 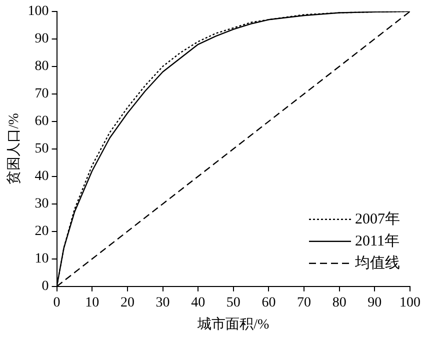 I want to click on y-tick-label: 20, so click(x=41, y=232).